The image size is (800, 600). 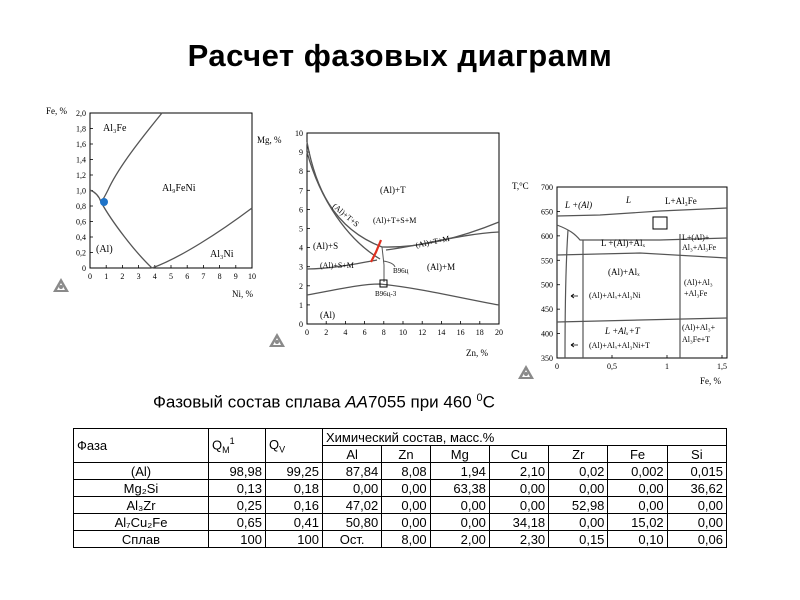 What do you see at coordinates (403, 332) in the screenshot?
I see `x-tick-label: 10` at bounding box center [403, 332].